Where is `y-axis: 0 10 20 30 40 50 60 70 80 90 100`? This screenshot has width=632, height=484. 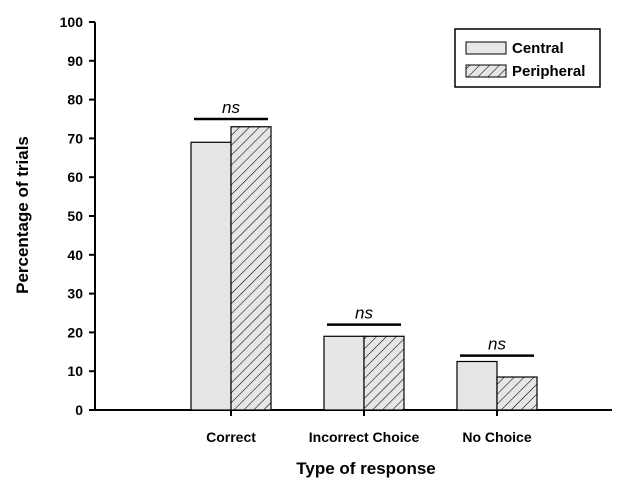 y-axis: 0 10 20 30 40 50 60 70 80 90 100 is located at coordinates (78, 216).